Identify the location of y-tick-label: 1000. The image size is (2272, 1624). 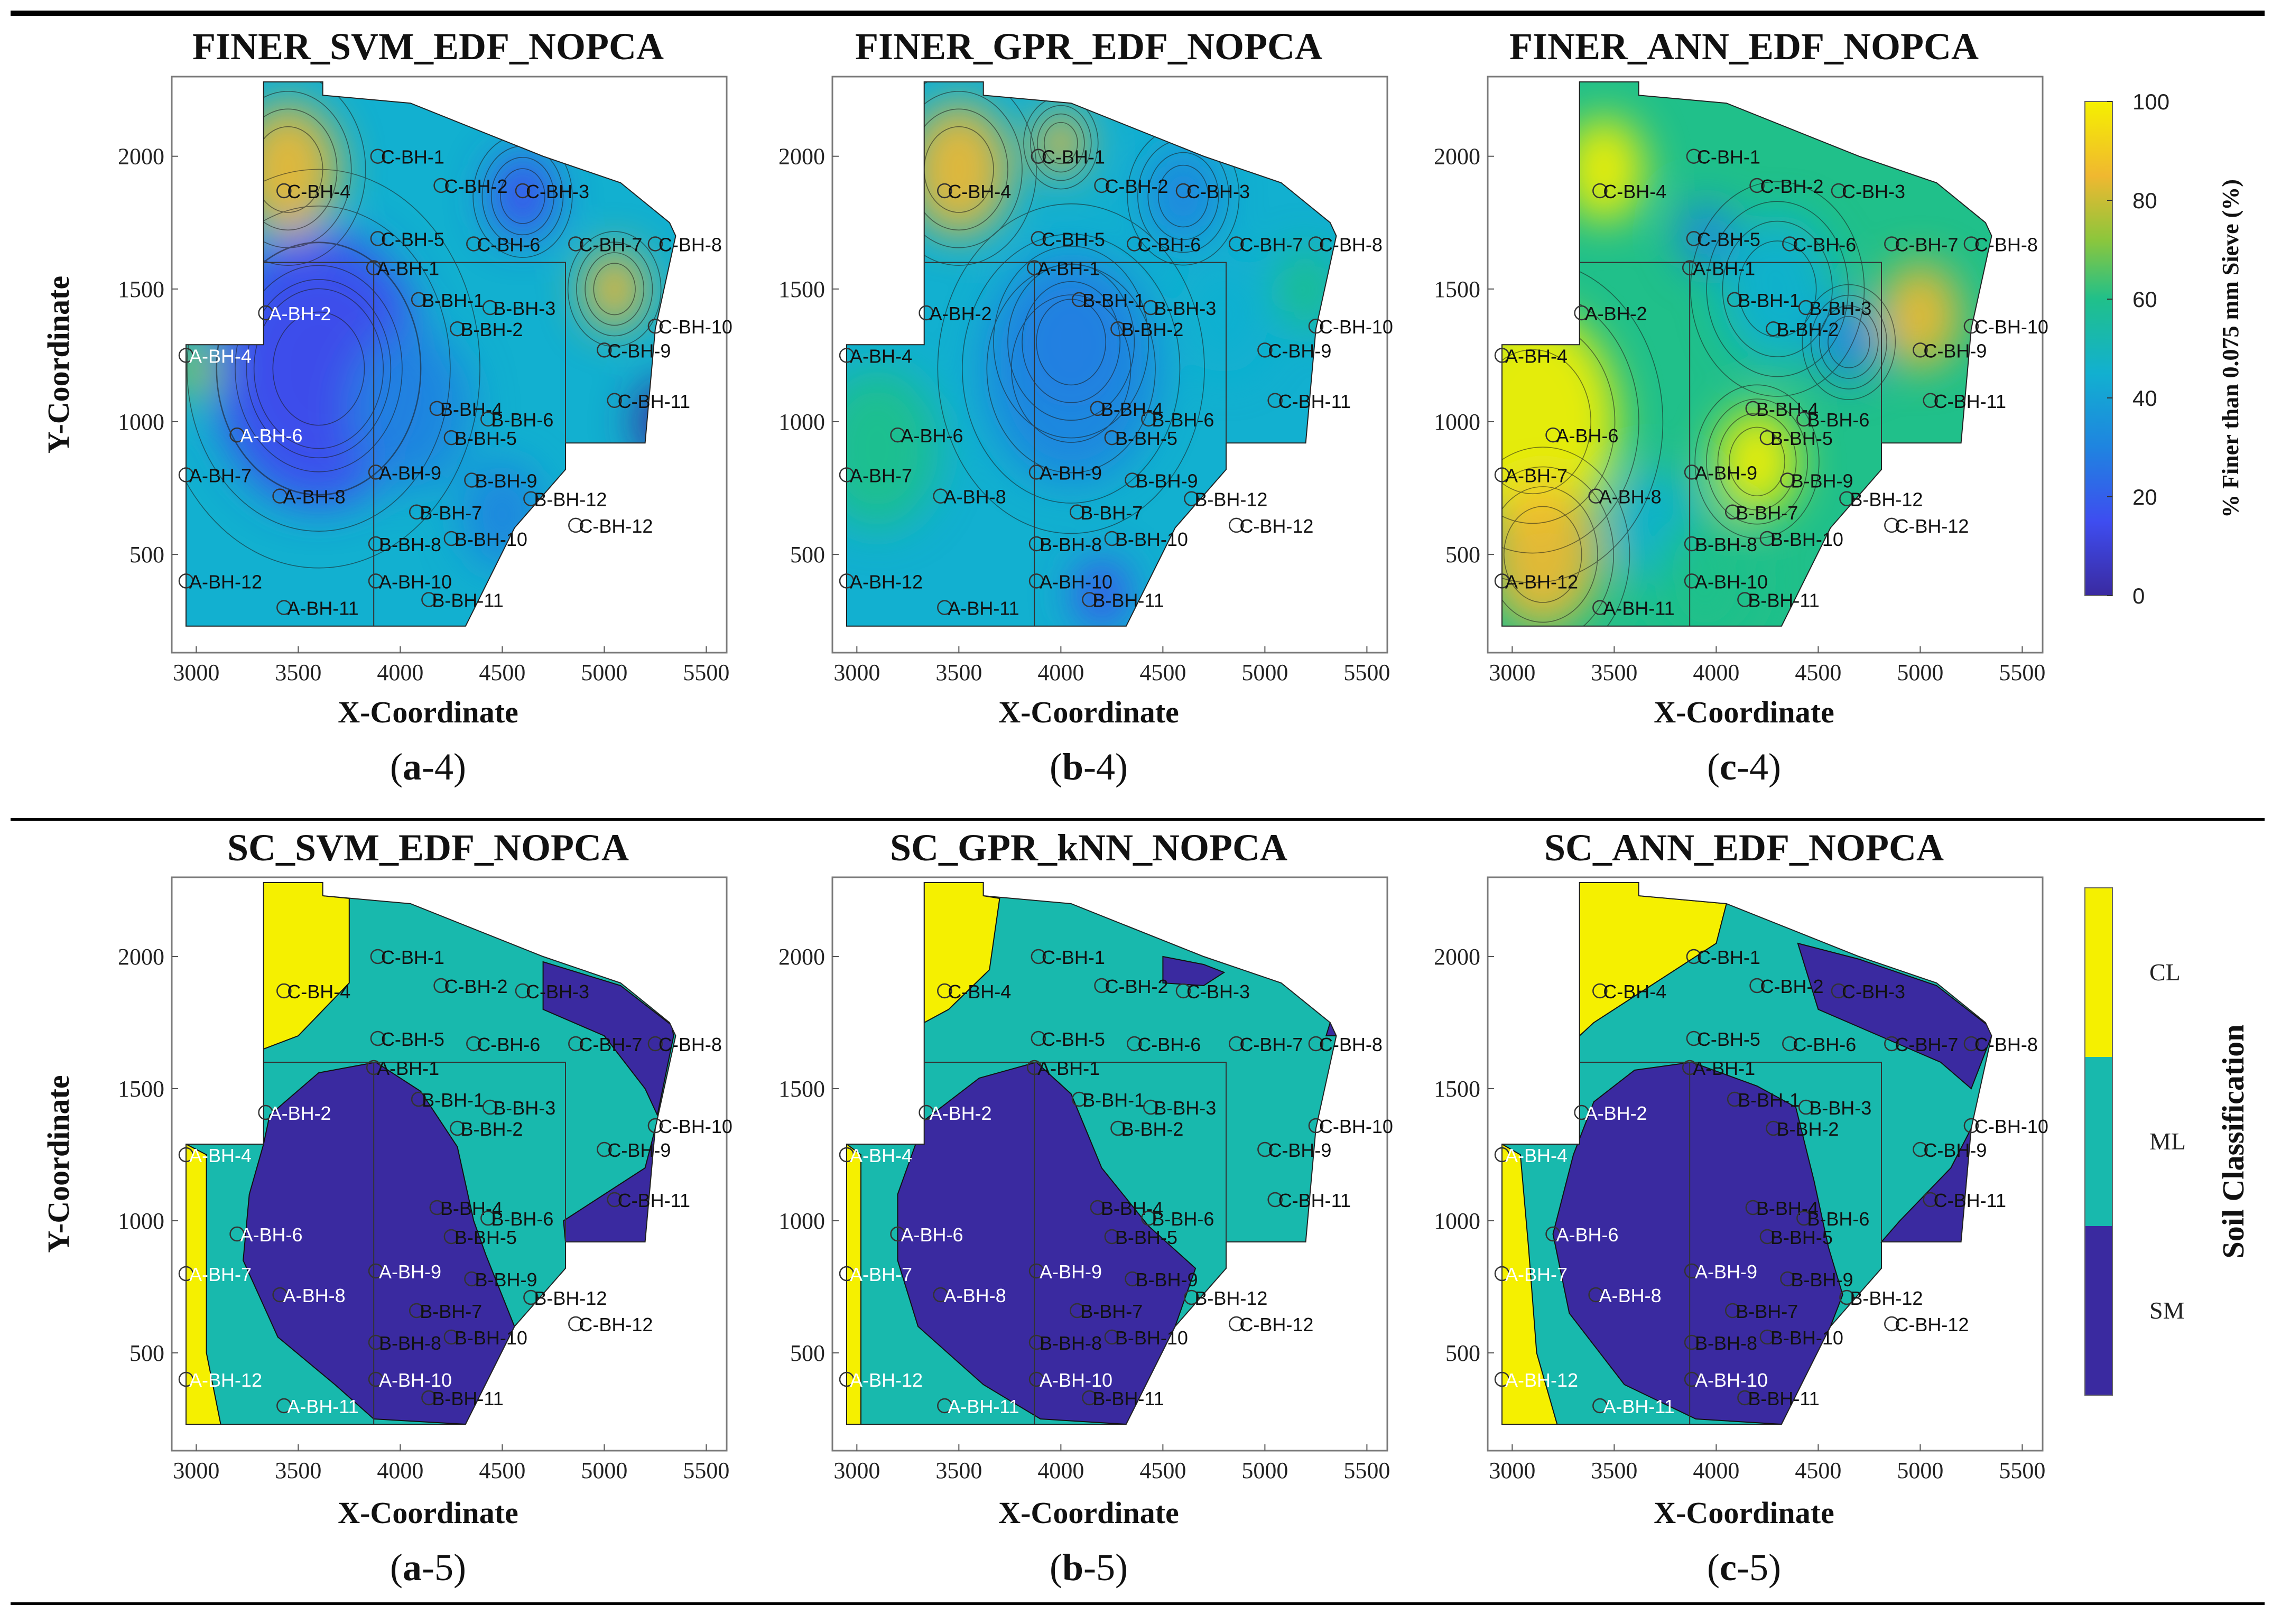
(141, 1221).